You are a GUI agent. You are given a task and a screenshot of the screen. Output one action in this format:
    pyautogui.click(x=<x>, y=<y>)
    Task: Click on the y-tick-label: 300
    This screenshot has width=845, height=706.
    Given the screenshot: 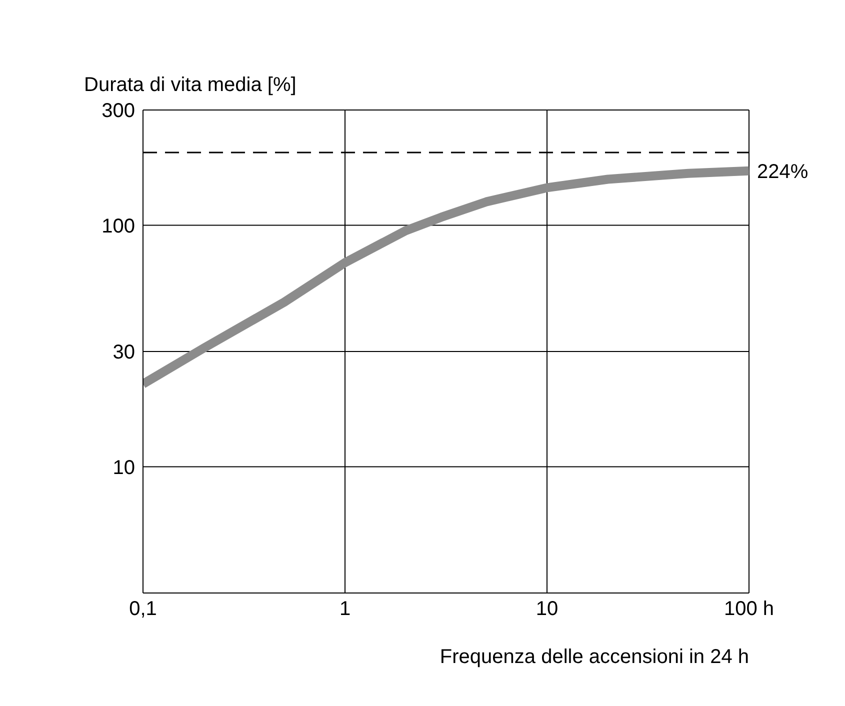 What is the action you would take?
    pyautogui.click(x=118, y=111)
    